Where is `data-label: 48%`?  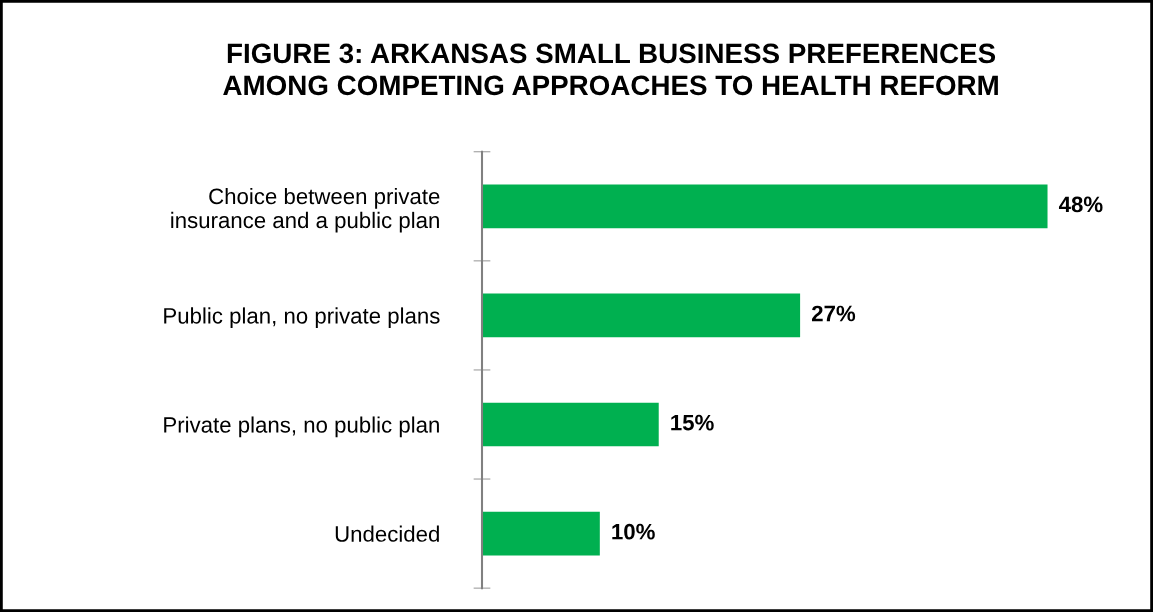 data-label: 48% is located at coordinates (1080, 204).